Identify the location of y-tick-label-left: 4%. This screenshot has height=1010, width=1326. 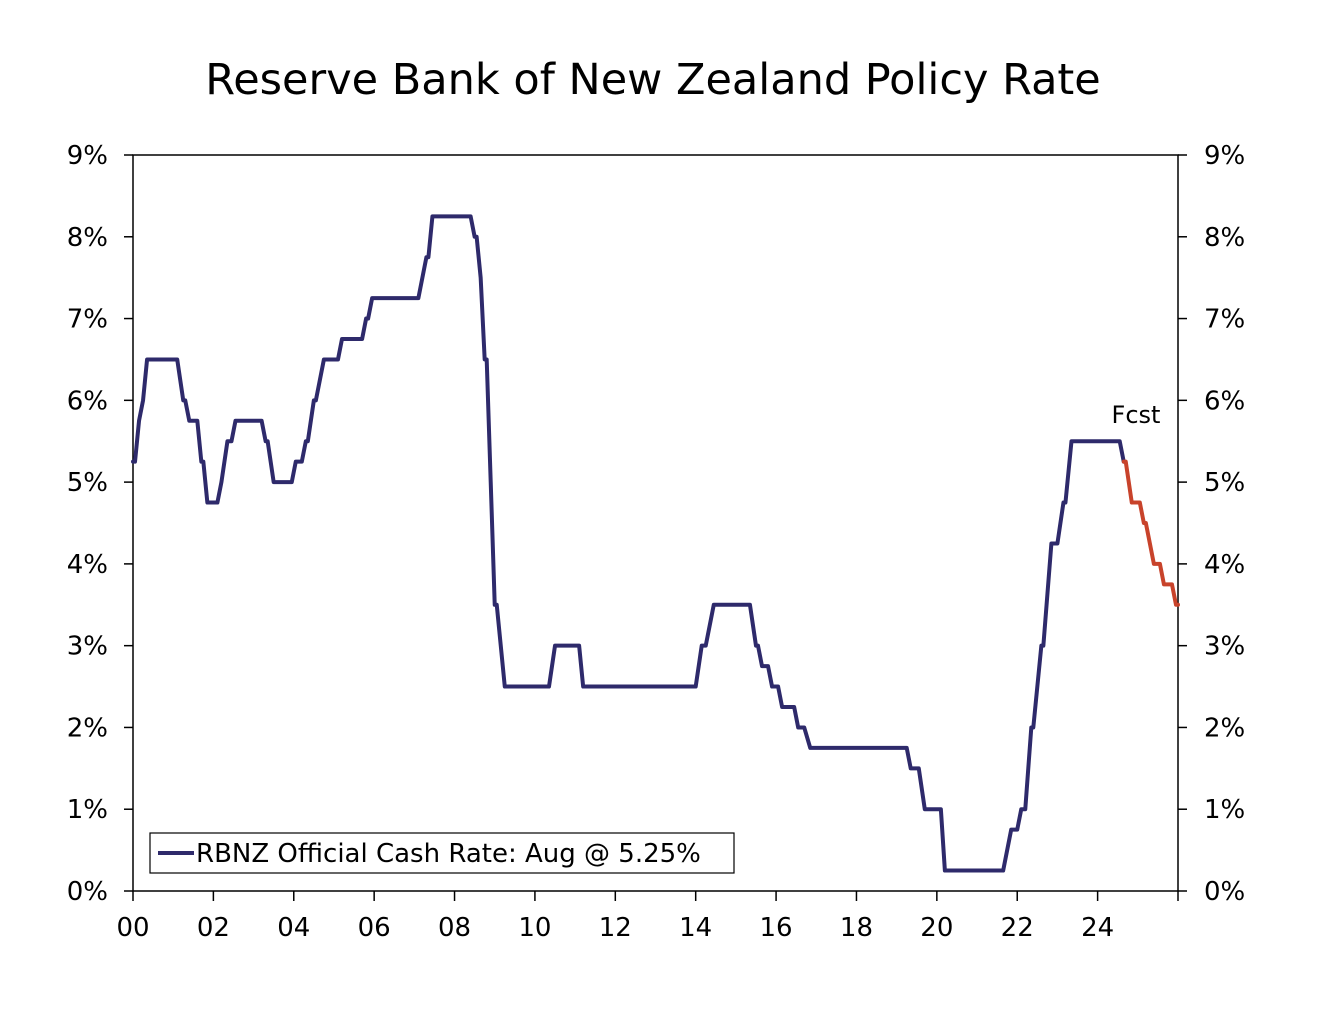
(87, 565).